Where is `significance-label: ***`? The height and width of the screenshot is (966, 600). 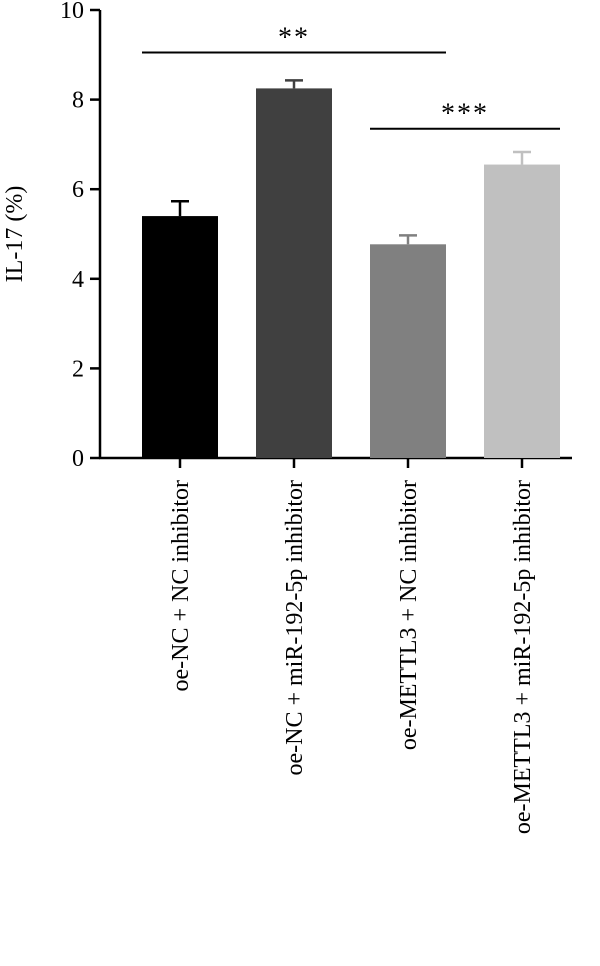
significance-label: *** is located at coordinates (465, 114).